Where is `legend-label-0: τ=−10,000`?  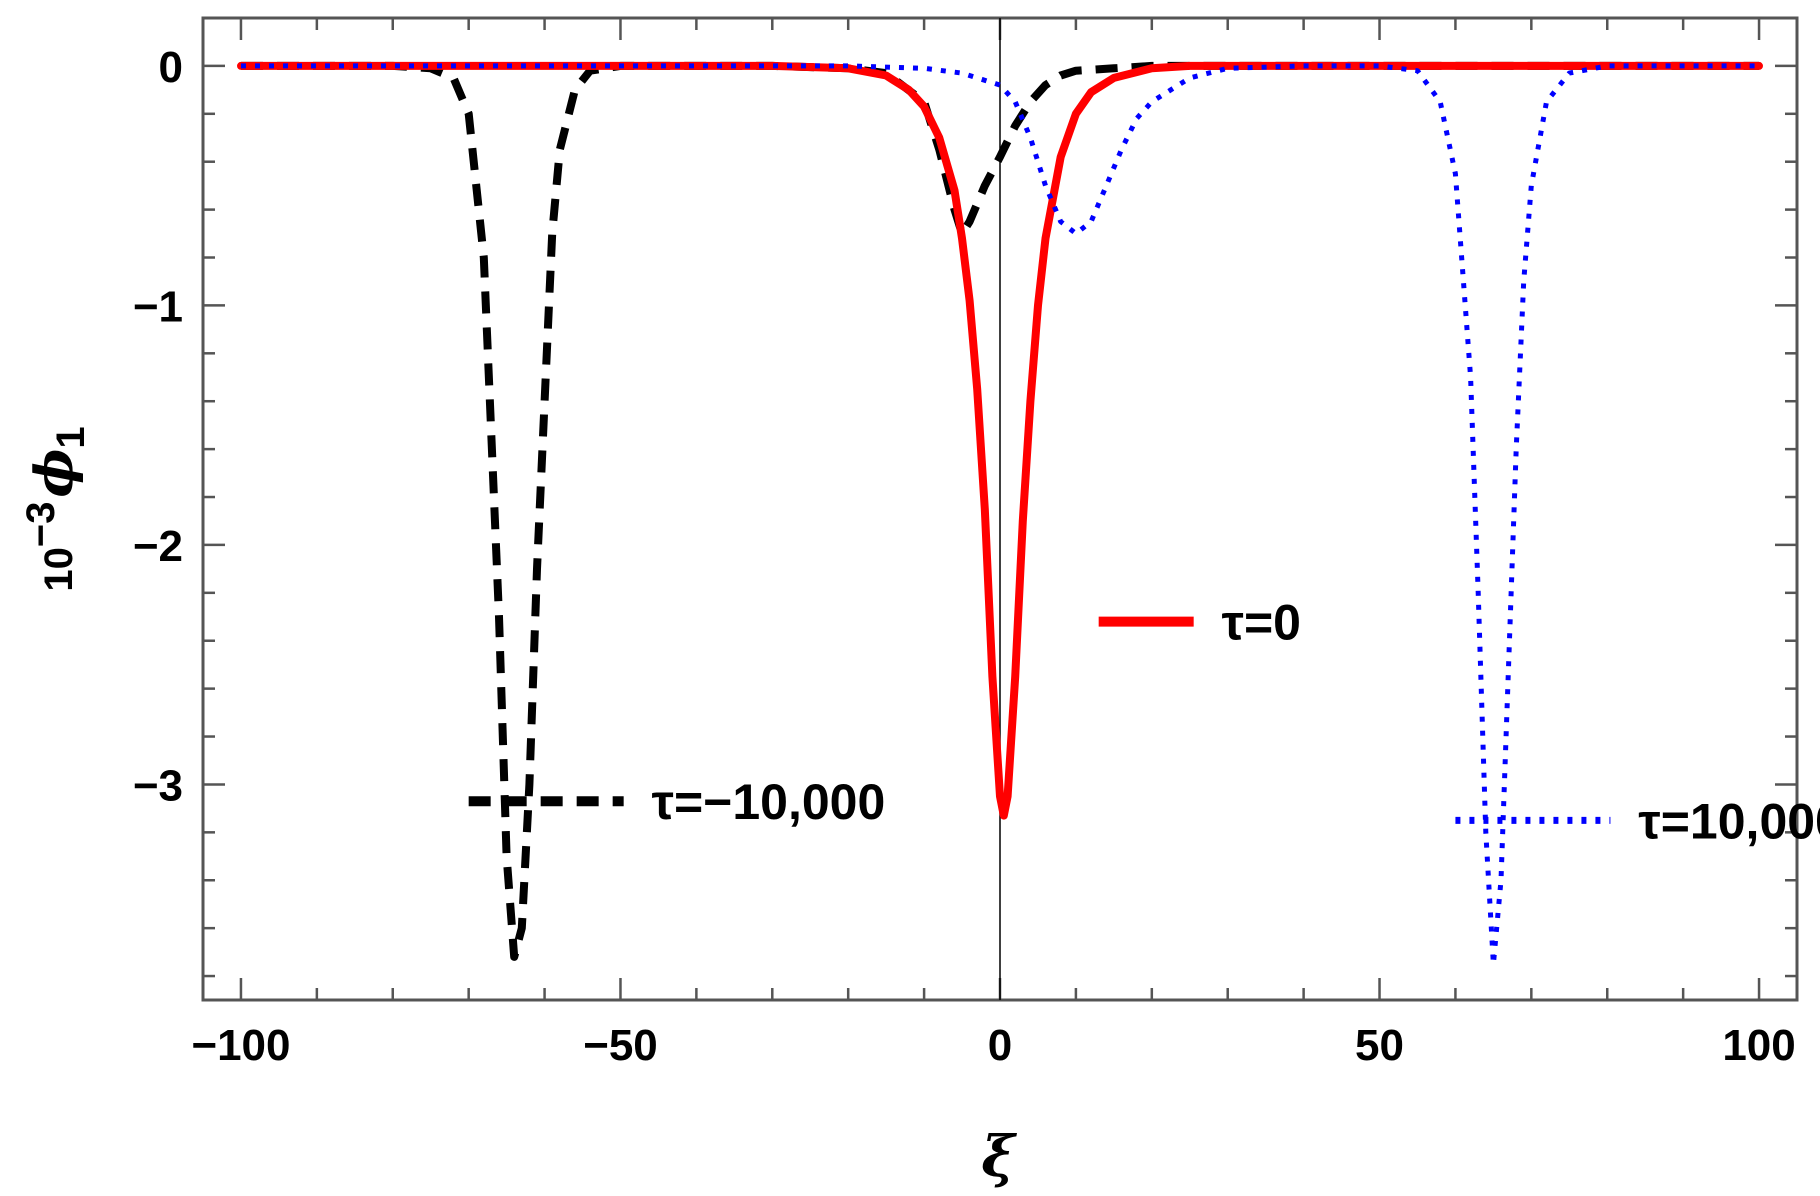
legend-label-0: τ=−10,000 is located at coordinates (769, 802).